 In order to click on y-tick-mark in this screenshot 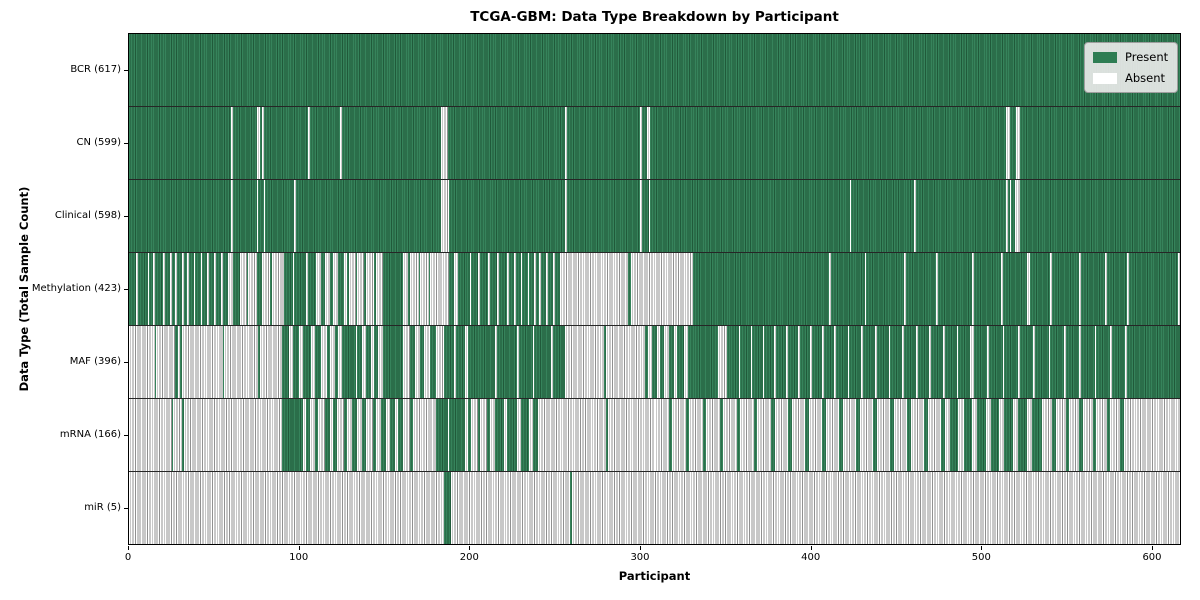, I will do `click(126, 436)`.